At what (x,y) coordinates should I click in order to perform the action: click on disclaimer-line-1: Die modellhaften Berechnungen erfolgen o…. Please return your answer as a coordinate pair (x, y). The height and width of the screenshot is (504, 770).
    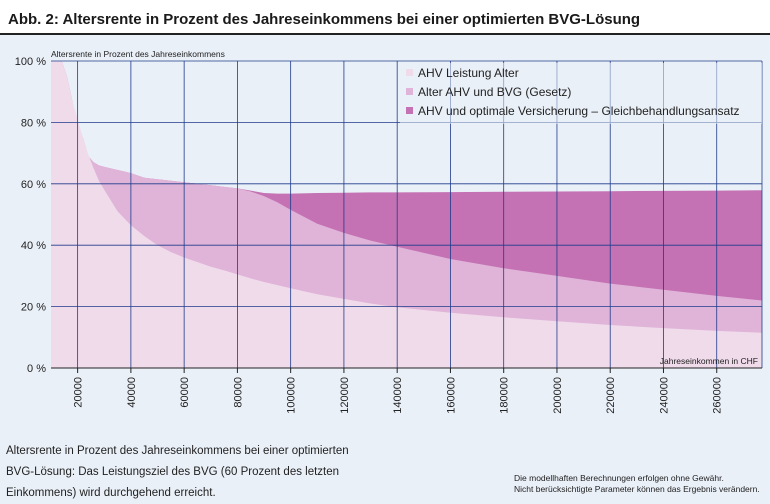
    Looking at the image, I should click on (619, 478).